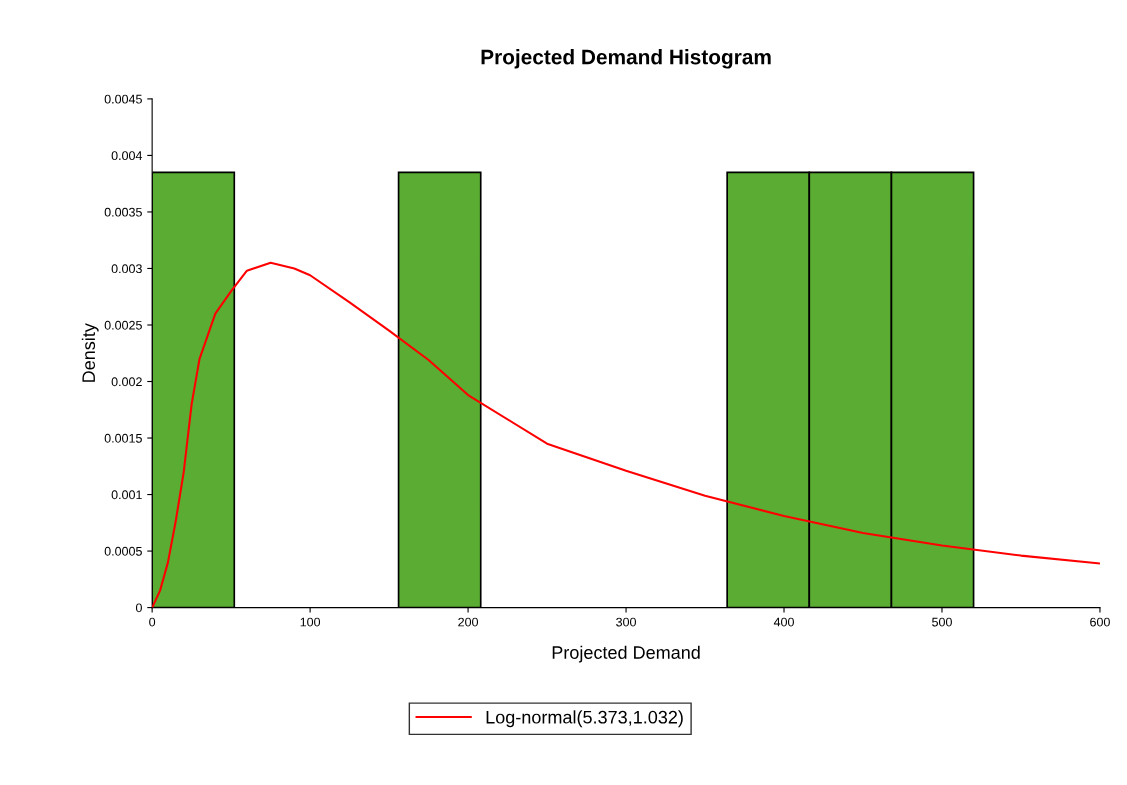 The image size is (1127, 785). What do you see at coordinates (123, 99) in the screenshot?
I see `y-tick-label: 0.0045` at bounding box center [123, 99].